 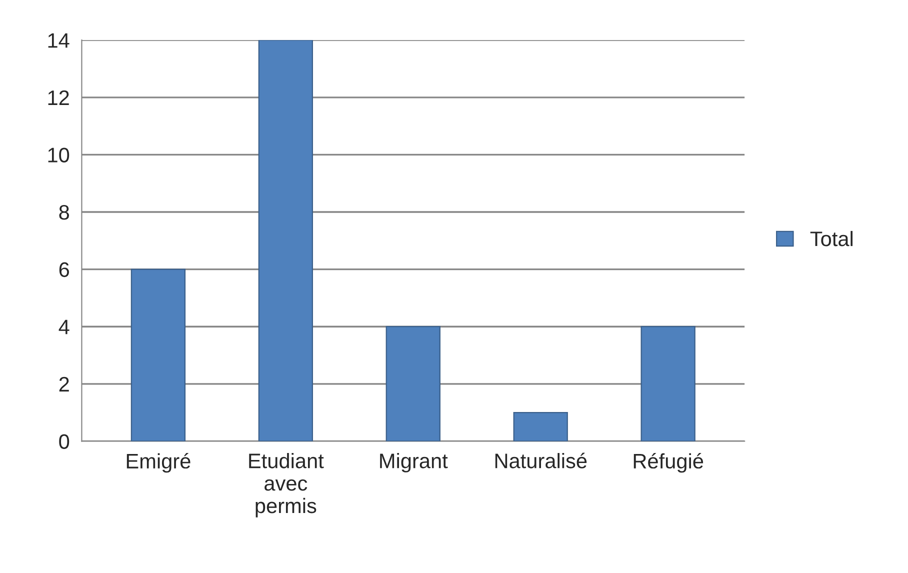 What do you see at coordinates (669, 463) in the screenshot?
I see `x-tick-label: Réfugié` at bounding box center [669, 463].